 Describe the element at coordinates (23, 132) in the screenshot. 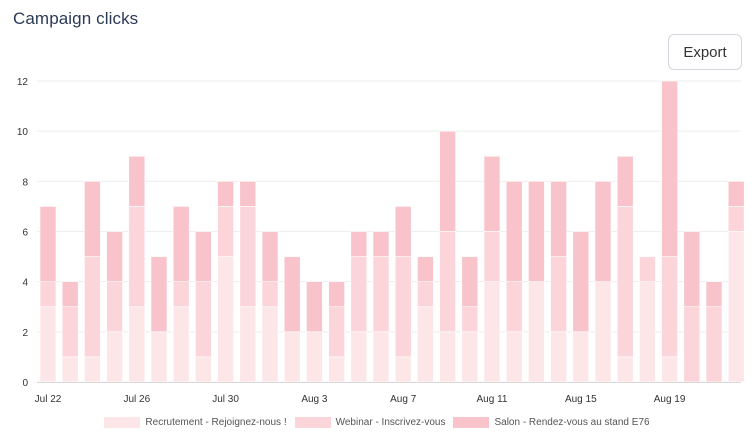

I see `y-tick-label: 10` at that location.